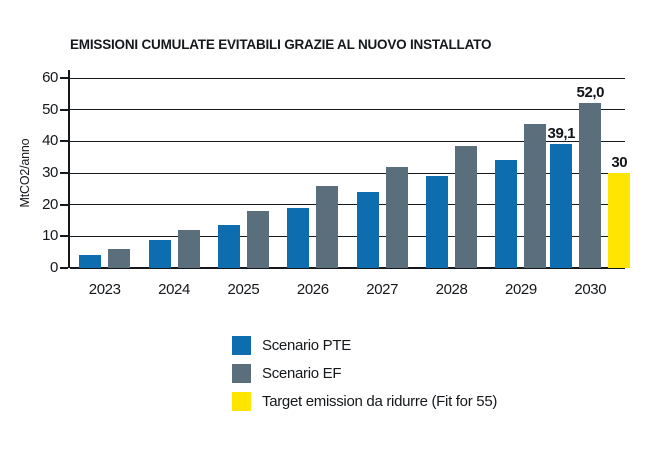 Image resolution: width=660 pixels, height=452 pixels. I want to click on y-tick-label-60: 60, so click(50, 77).